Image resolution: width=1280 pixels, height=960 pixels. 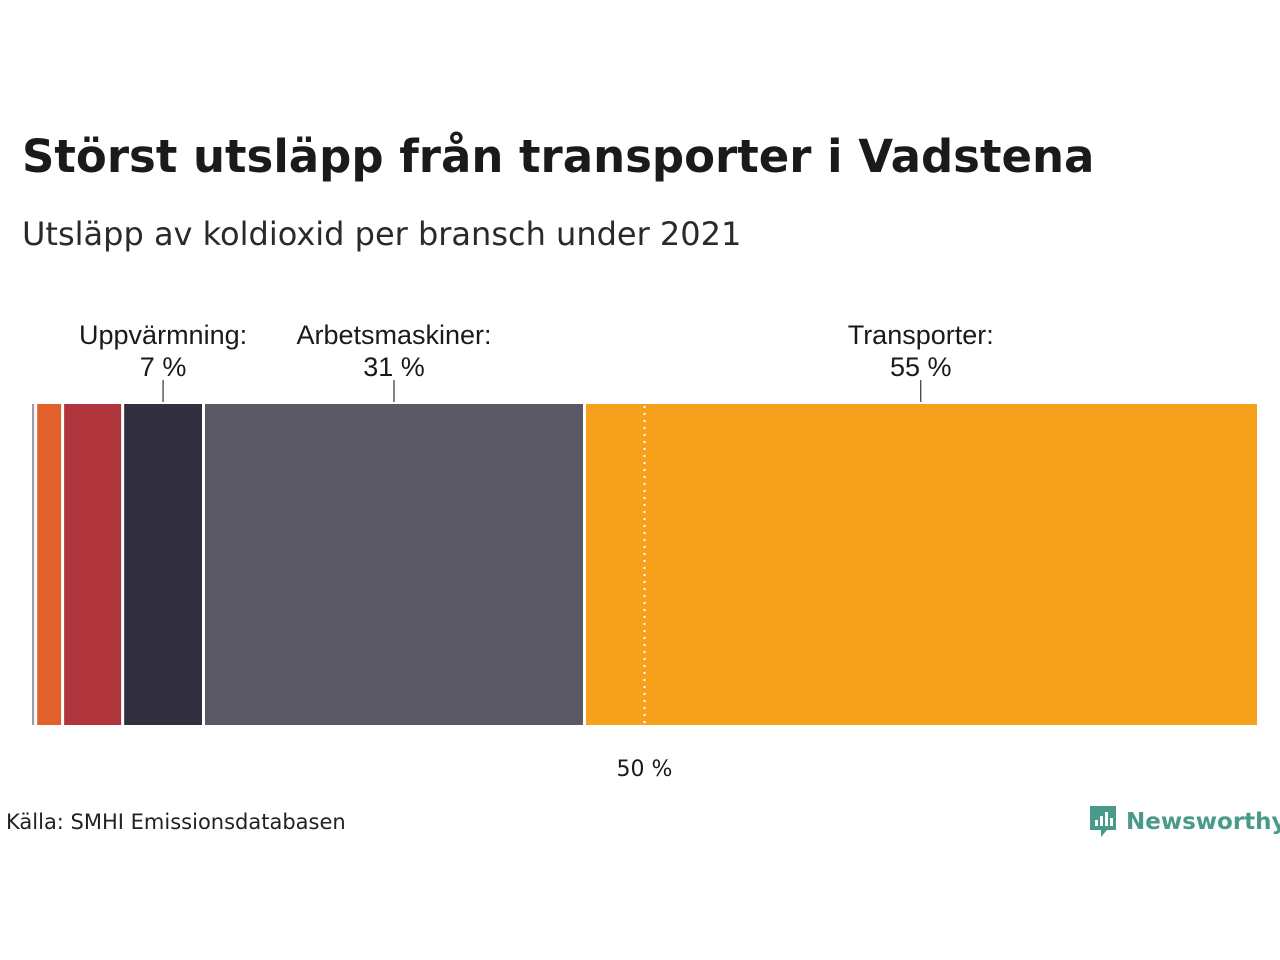 I want to click on segment-value-label: 7 %, so click(x=163, y=367).